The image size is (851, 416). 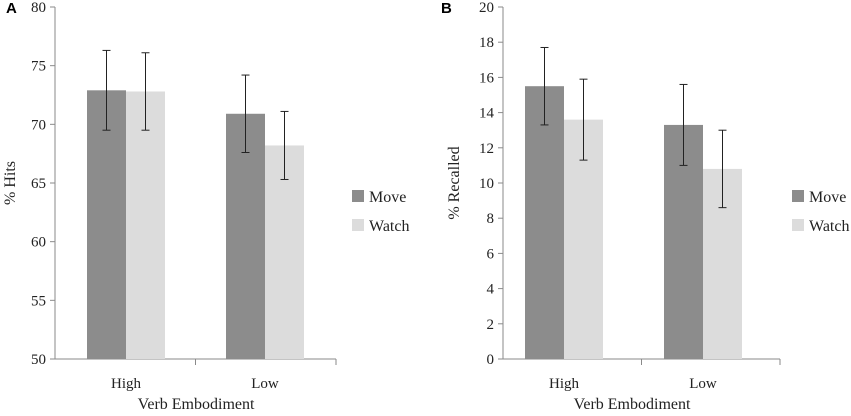 I want to click on y-tick-label: 2, so click(x=491, y=325).